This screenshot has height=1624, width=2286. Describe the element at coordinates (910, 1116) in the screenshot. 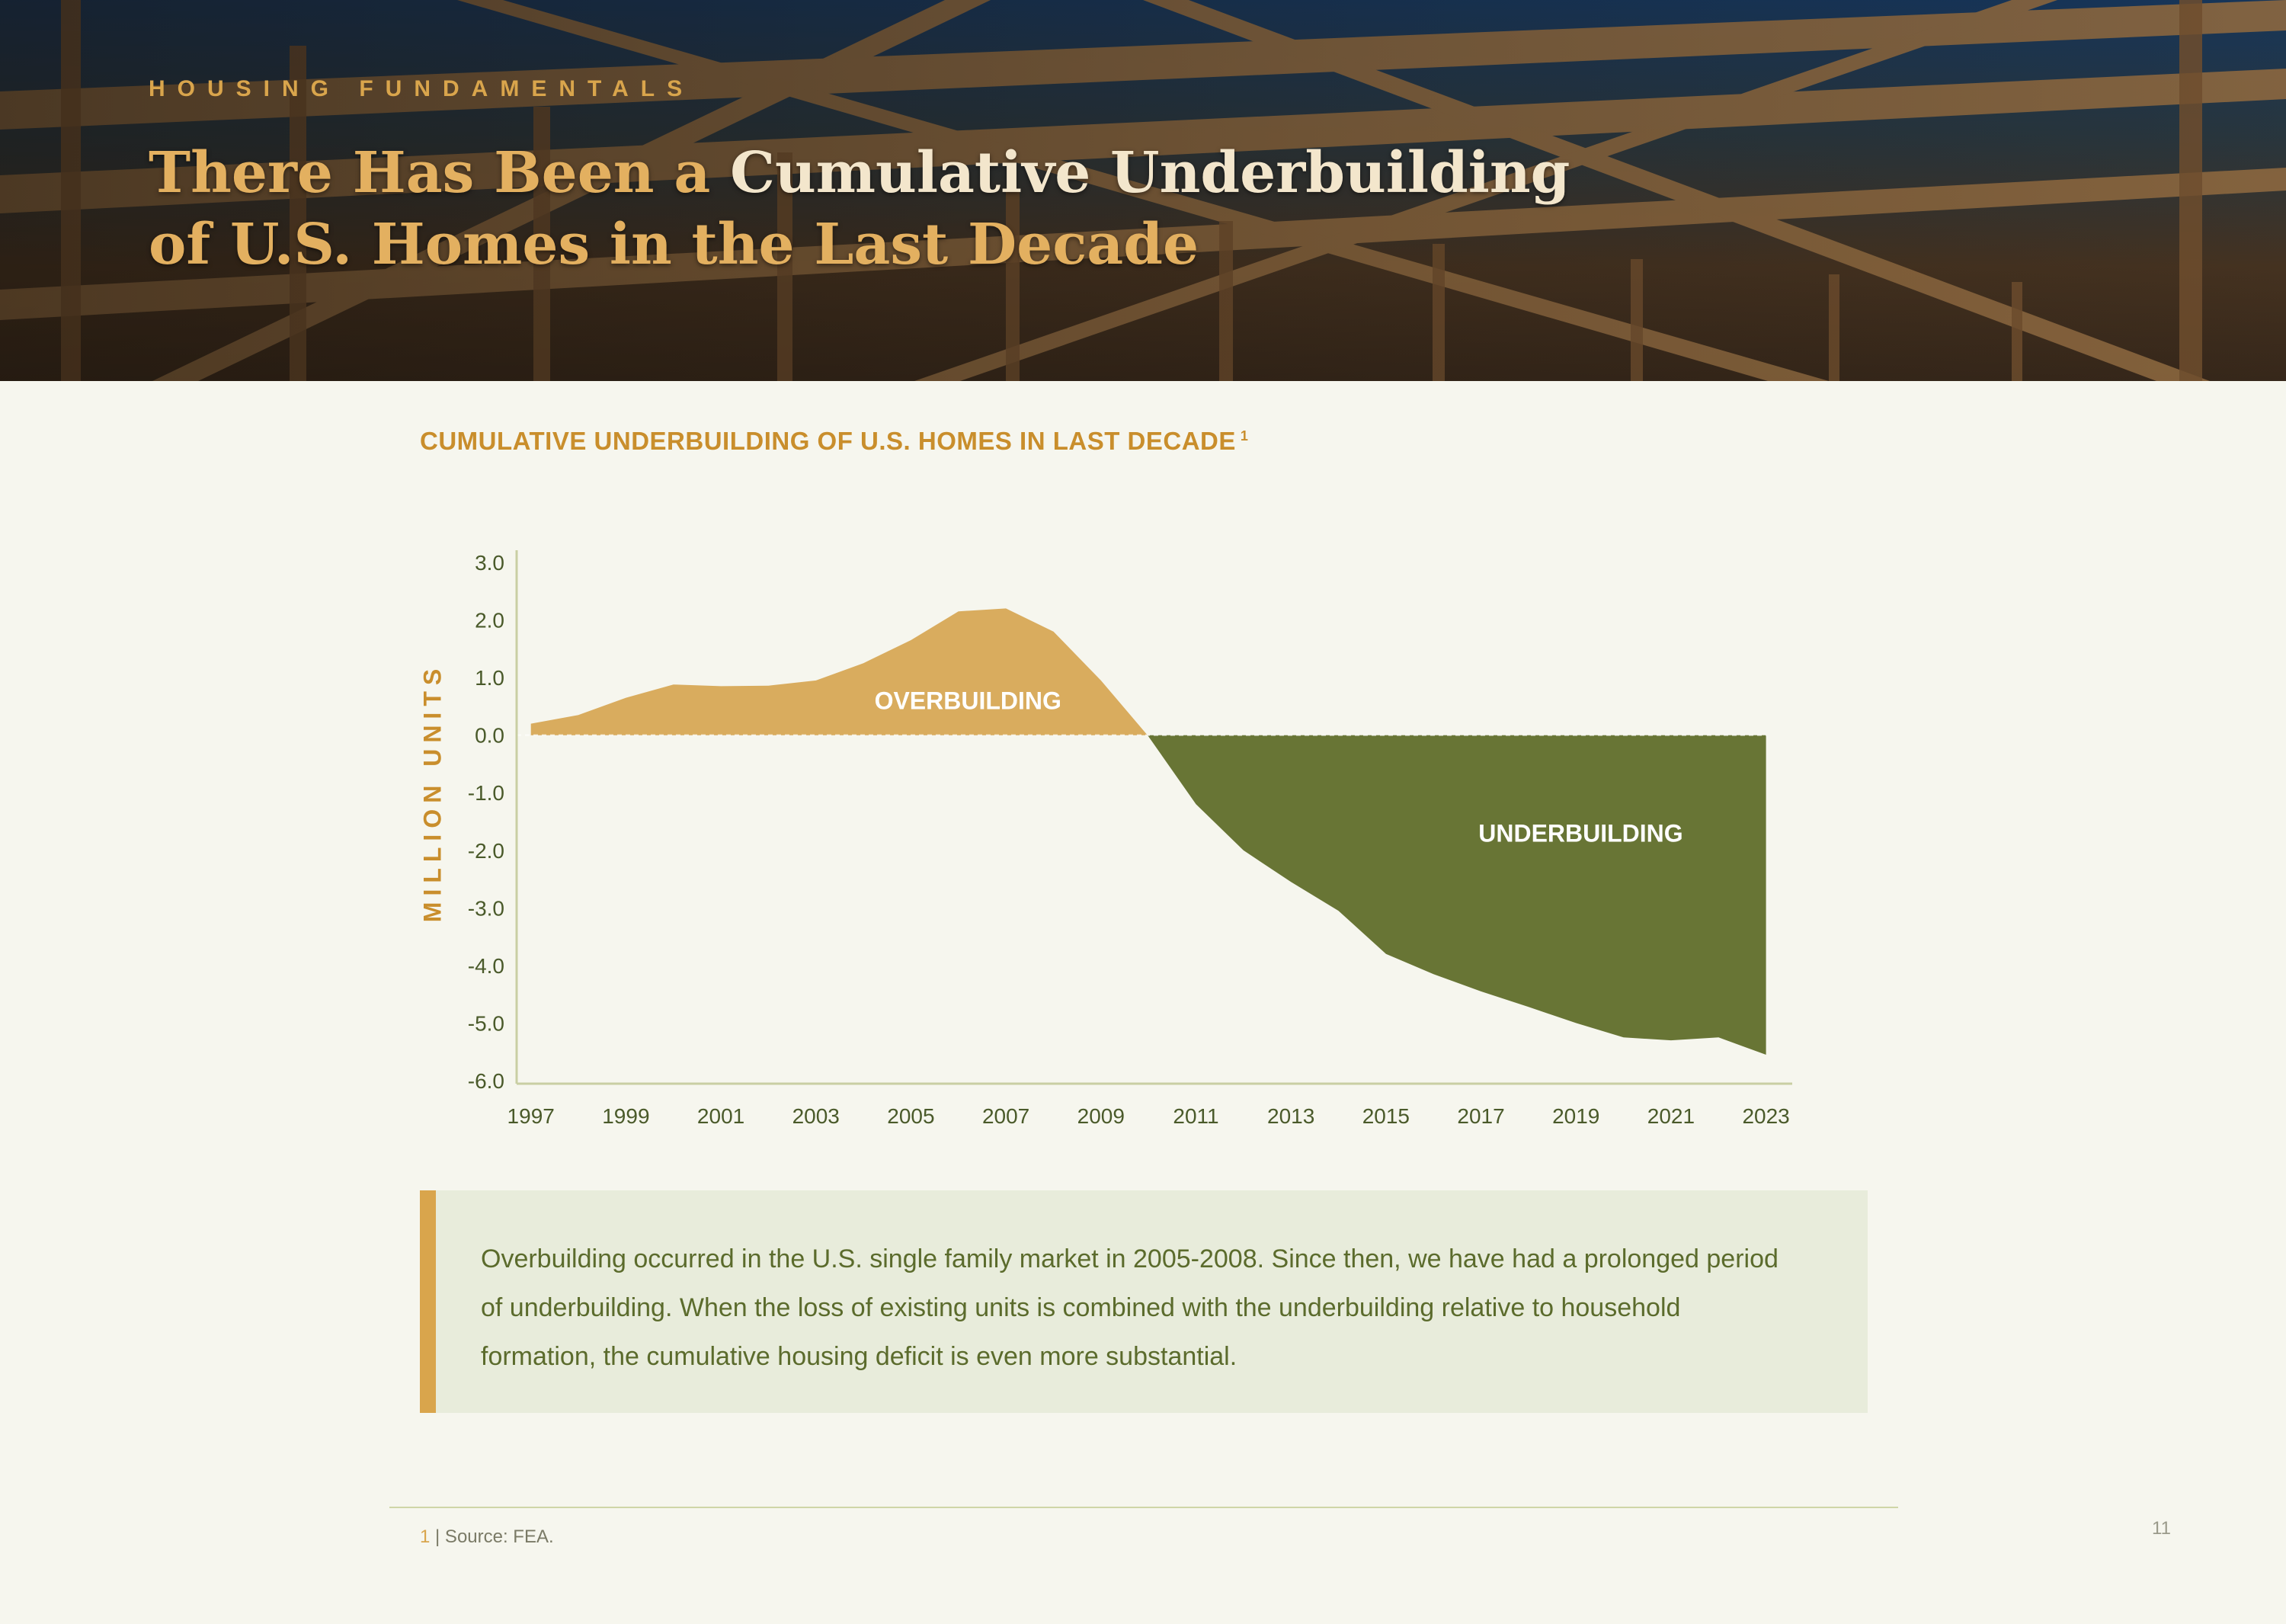

I see `x-tick-label: 2005` at that location.